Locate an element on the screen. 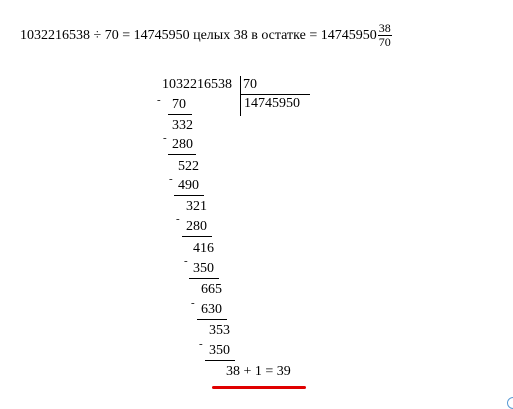 The height and width of the screenshot is (409, 513). ld-sub-2: 280 is located at coordinates (182, 144).